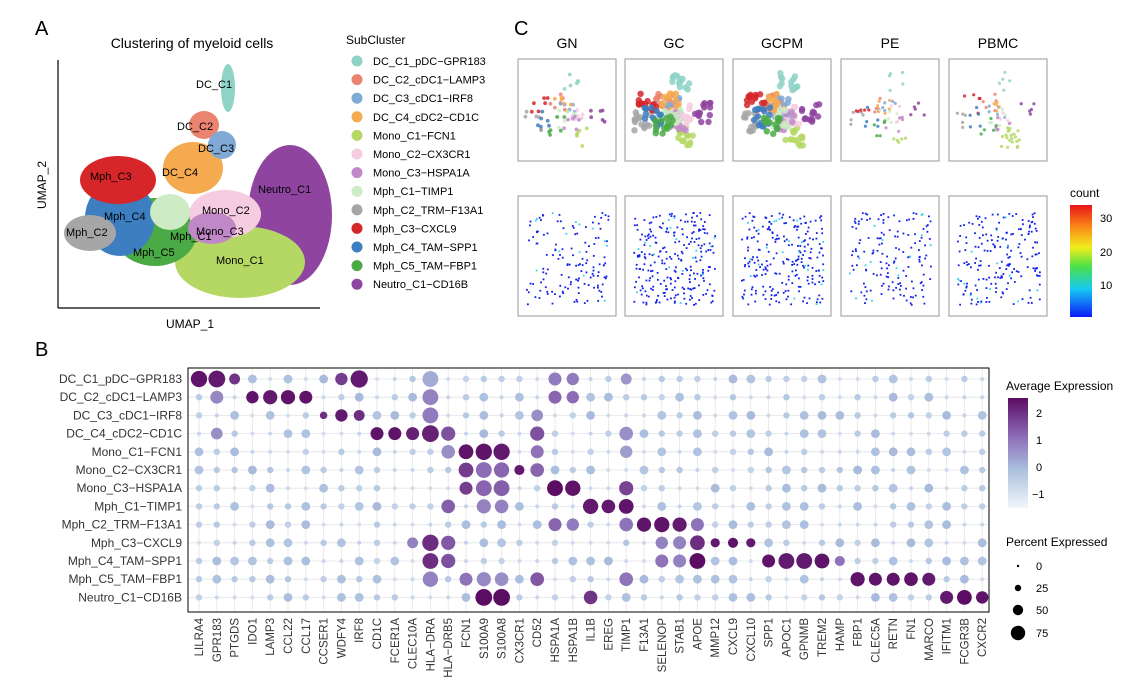 The image size is (1141, 694). Describe the element at coordinates (41, 350) in the screenshot. I see `panel-b-letter: B` at that location.